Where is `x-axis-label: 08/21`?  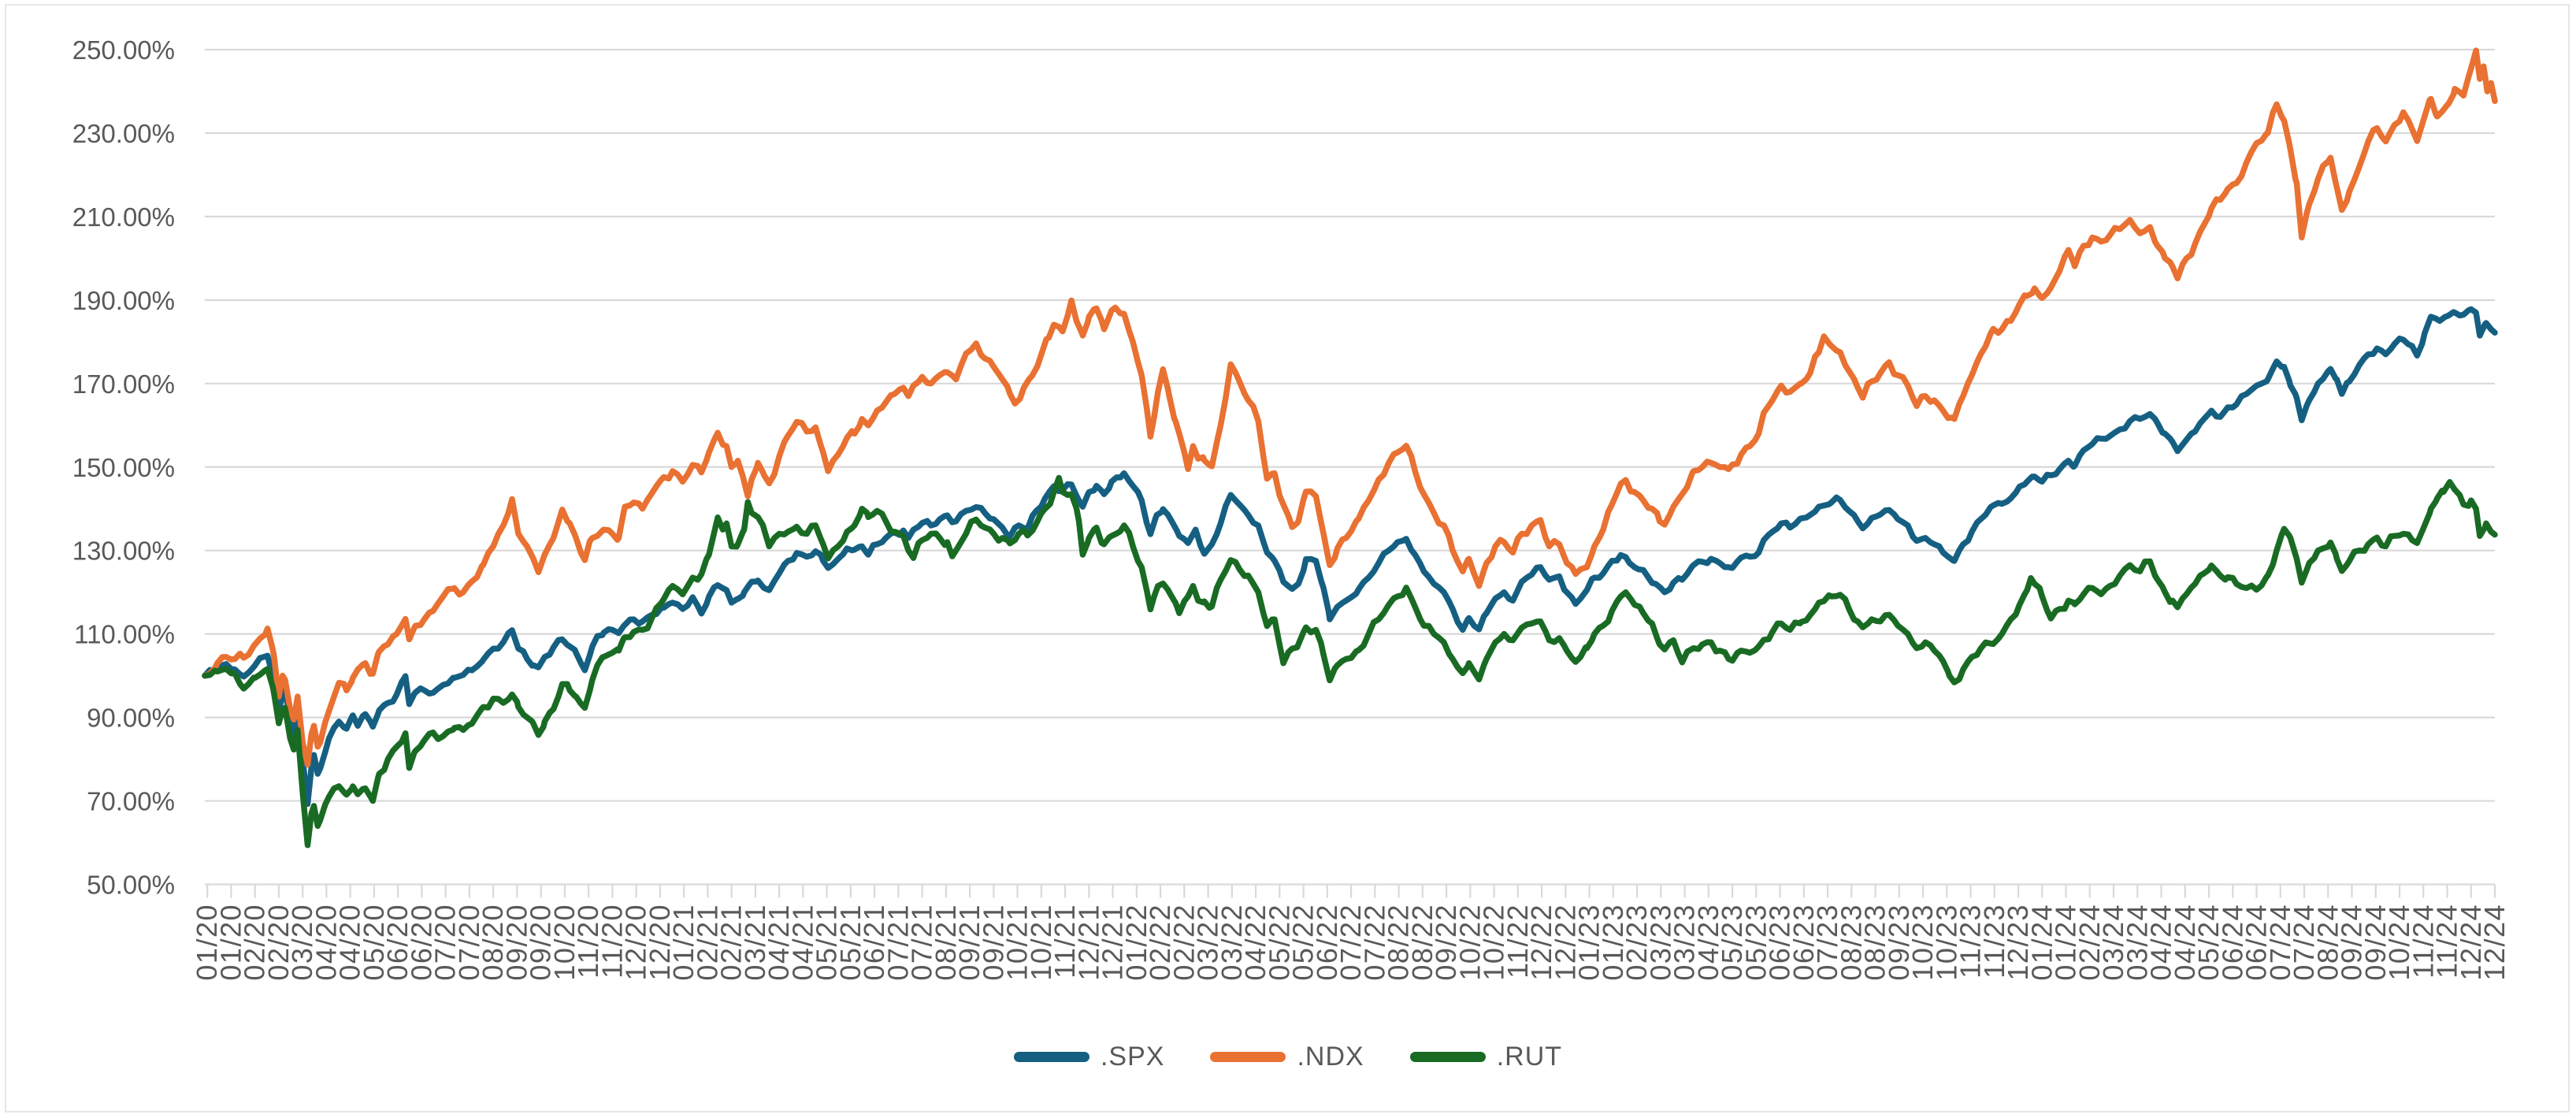 x-axis-label: 08/21 is located at coordinates (946, 942).